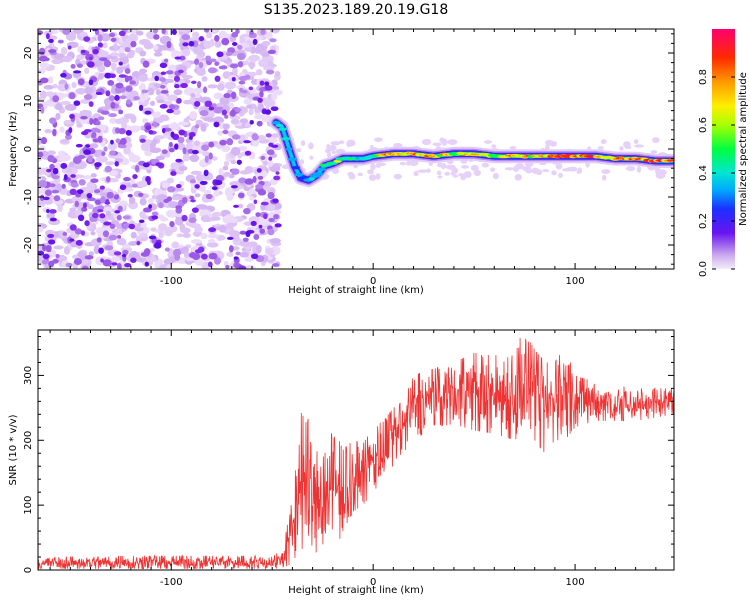 This screenshot has width=750, height=600. I want to click on x-tick-label: -100, so click(171, 582).